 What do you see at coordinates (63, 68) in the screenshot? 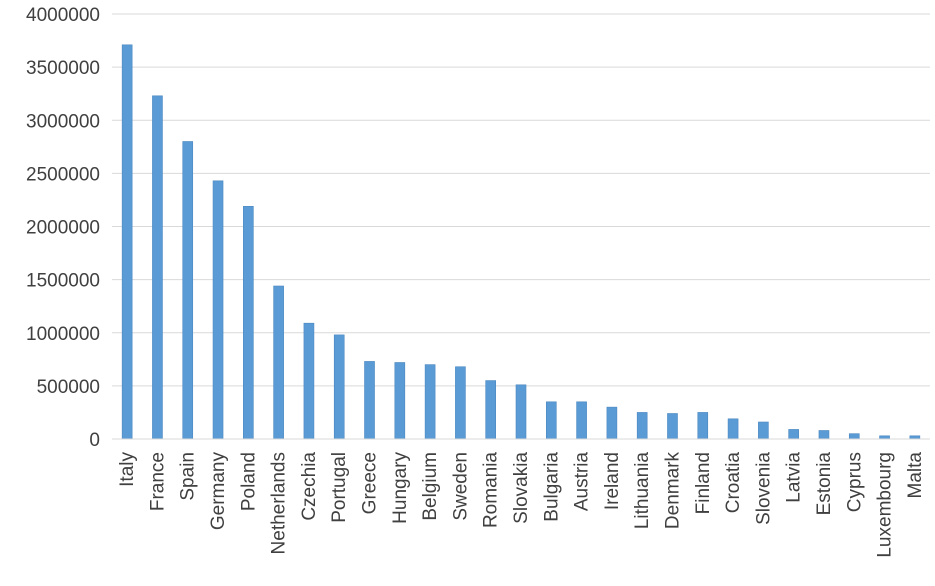
I see `y-tick-label: 3500000` at bounding box center [63, 68].